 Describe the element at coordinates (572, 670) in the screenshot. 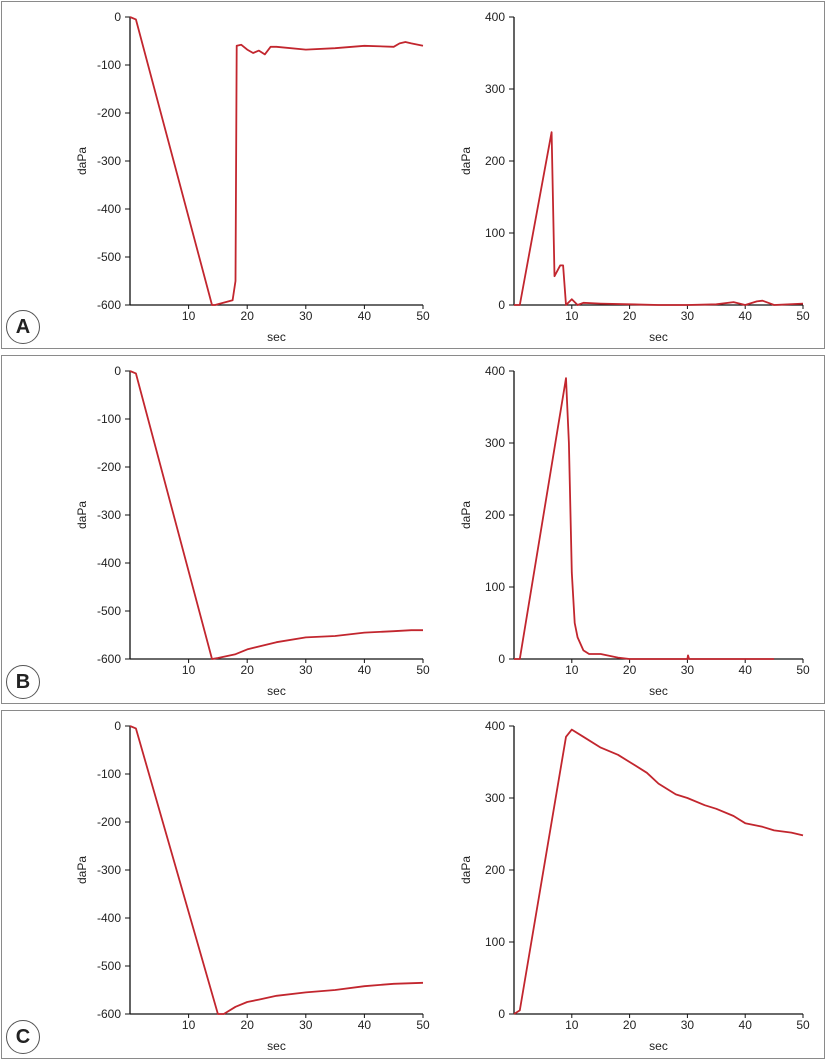

I see `chart-b-right-x-tick-label: 10` at that location.